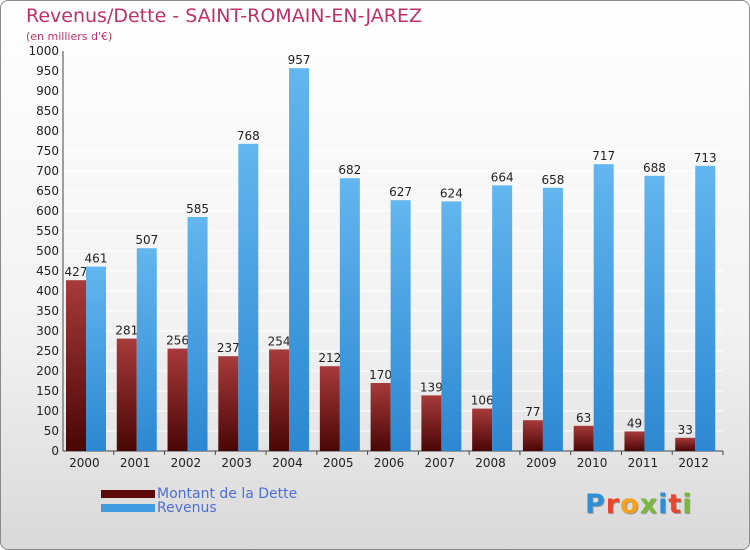  Describe the element at coordinates (532, 412) in the screenshot. I see `data-label-dette: 77` at that location.